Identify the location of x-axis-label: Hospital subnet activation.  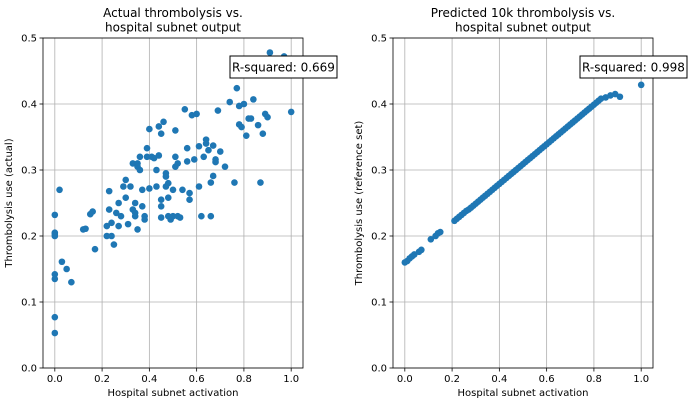
(523, 393).